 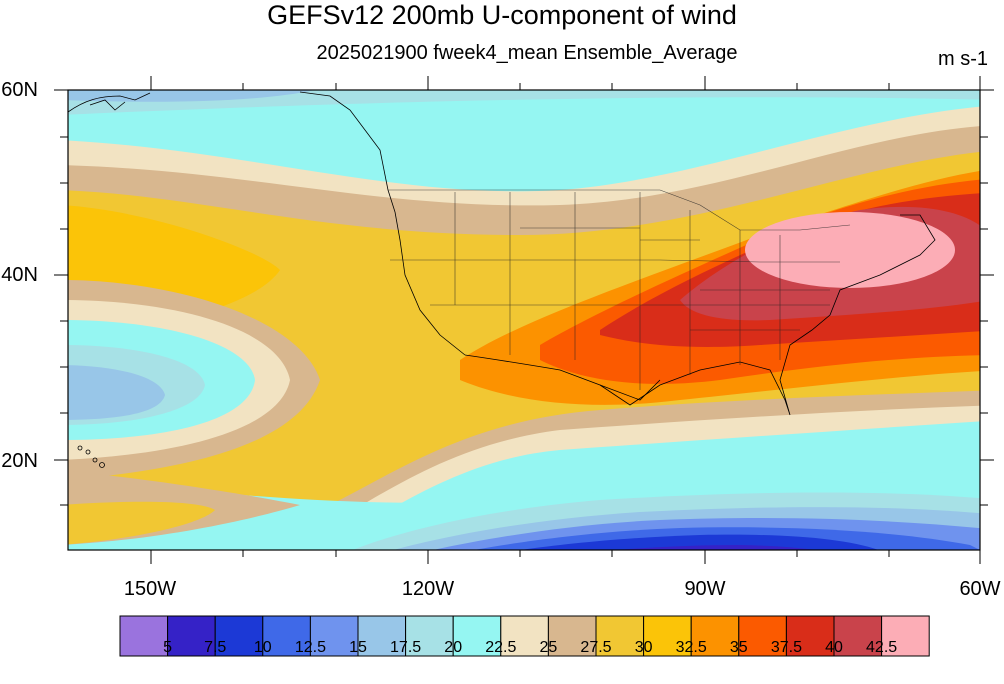 I want to click on map-subtitle: 2025021900 fweek4_mean Ensemble_Average, so click(x=527, y=53).